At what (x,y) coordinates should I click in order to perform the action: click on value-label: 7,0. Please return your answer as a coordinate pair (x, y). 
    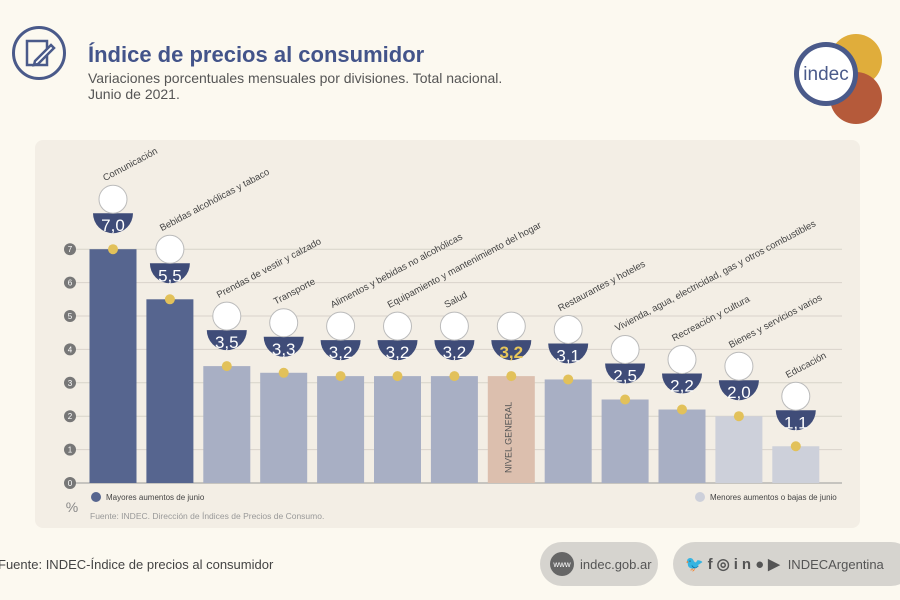
    Looking at the image, I should click on (113, 225).